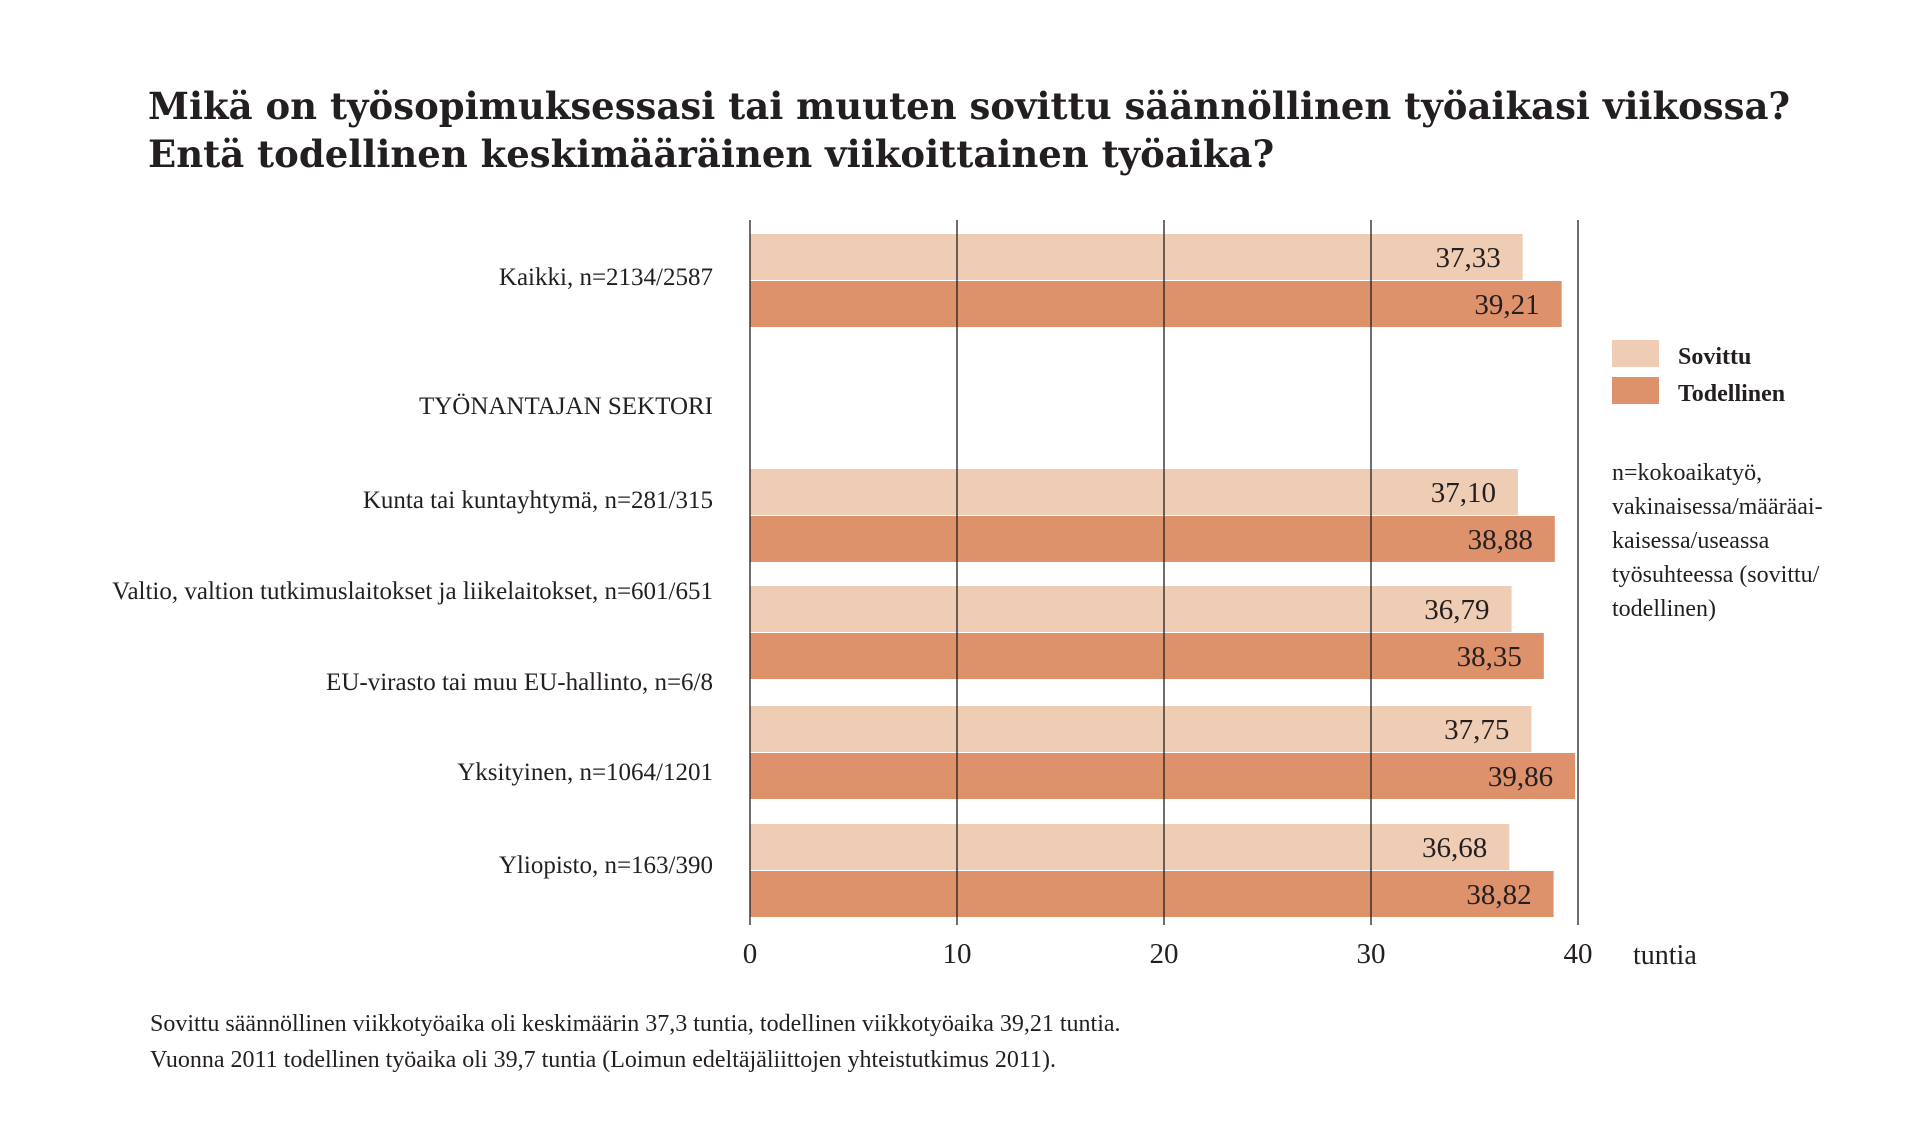 Image resolution: width=1920 pixels, height=1143 pixels. I want to click on x-axis-unit-label: tuntia, so click(1665, 955).